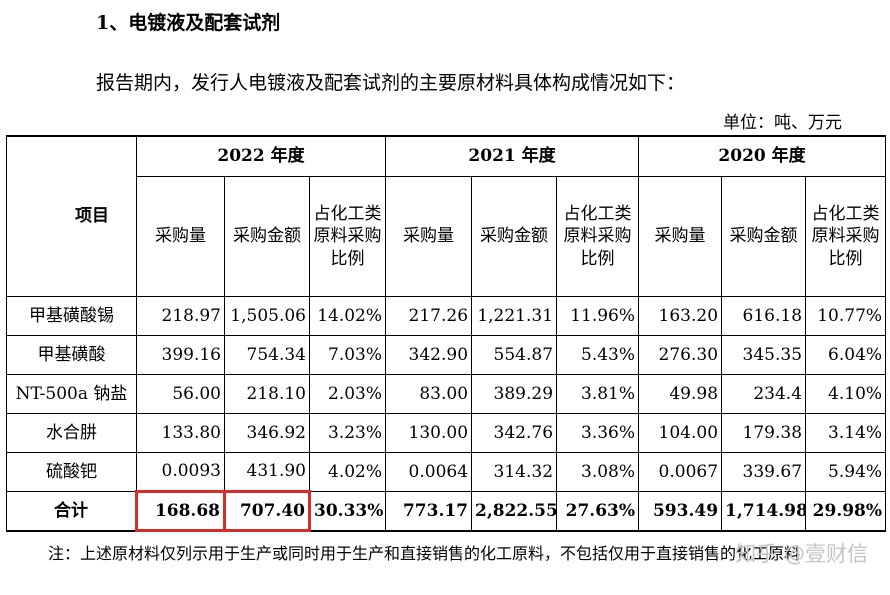 Image resolution: width=890 pixels, height=595 pixels. What do you see at coordinates (514, 355) in the screenshot?
I see `table-cell: 554.87` at bounding box center [514, 355].